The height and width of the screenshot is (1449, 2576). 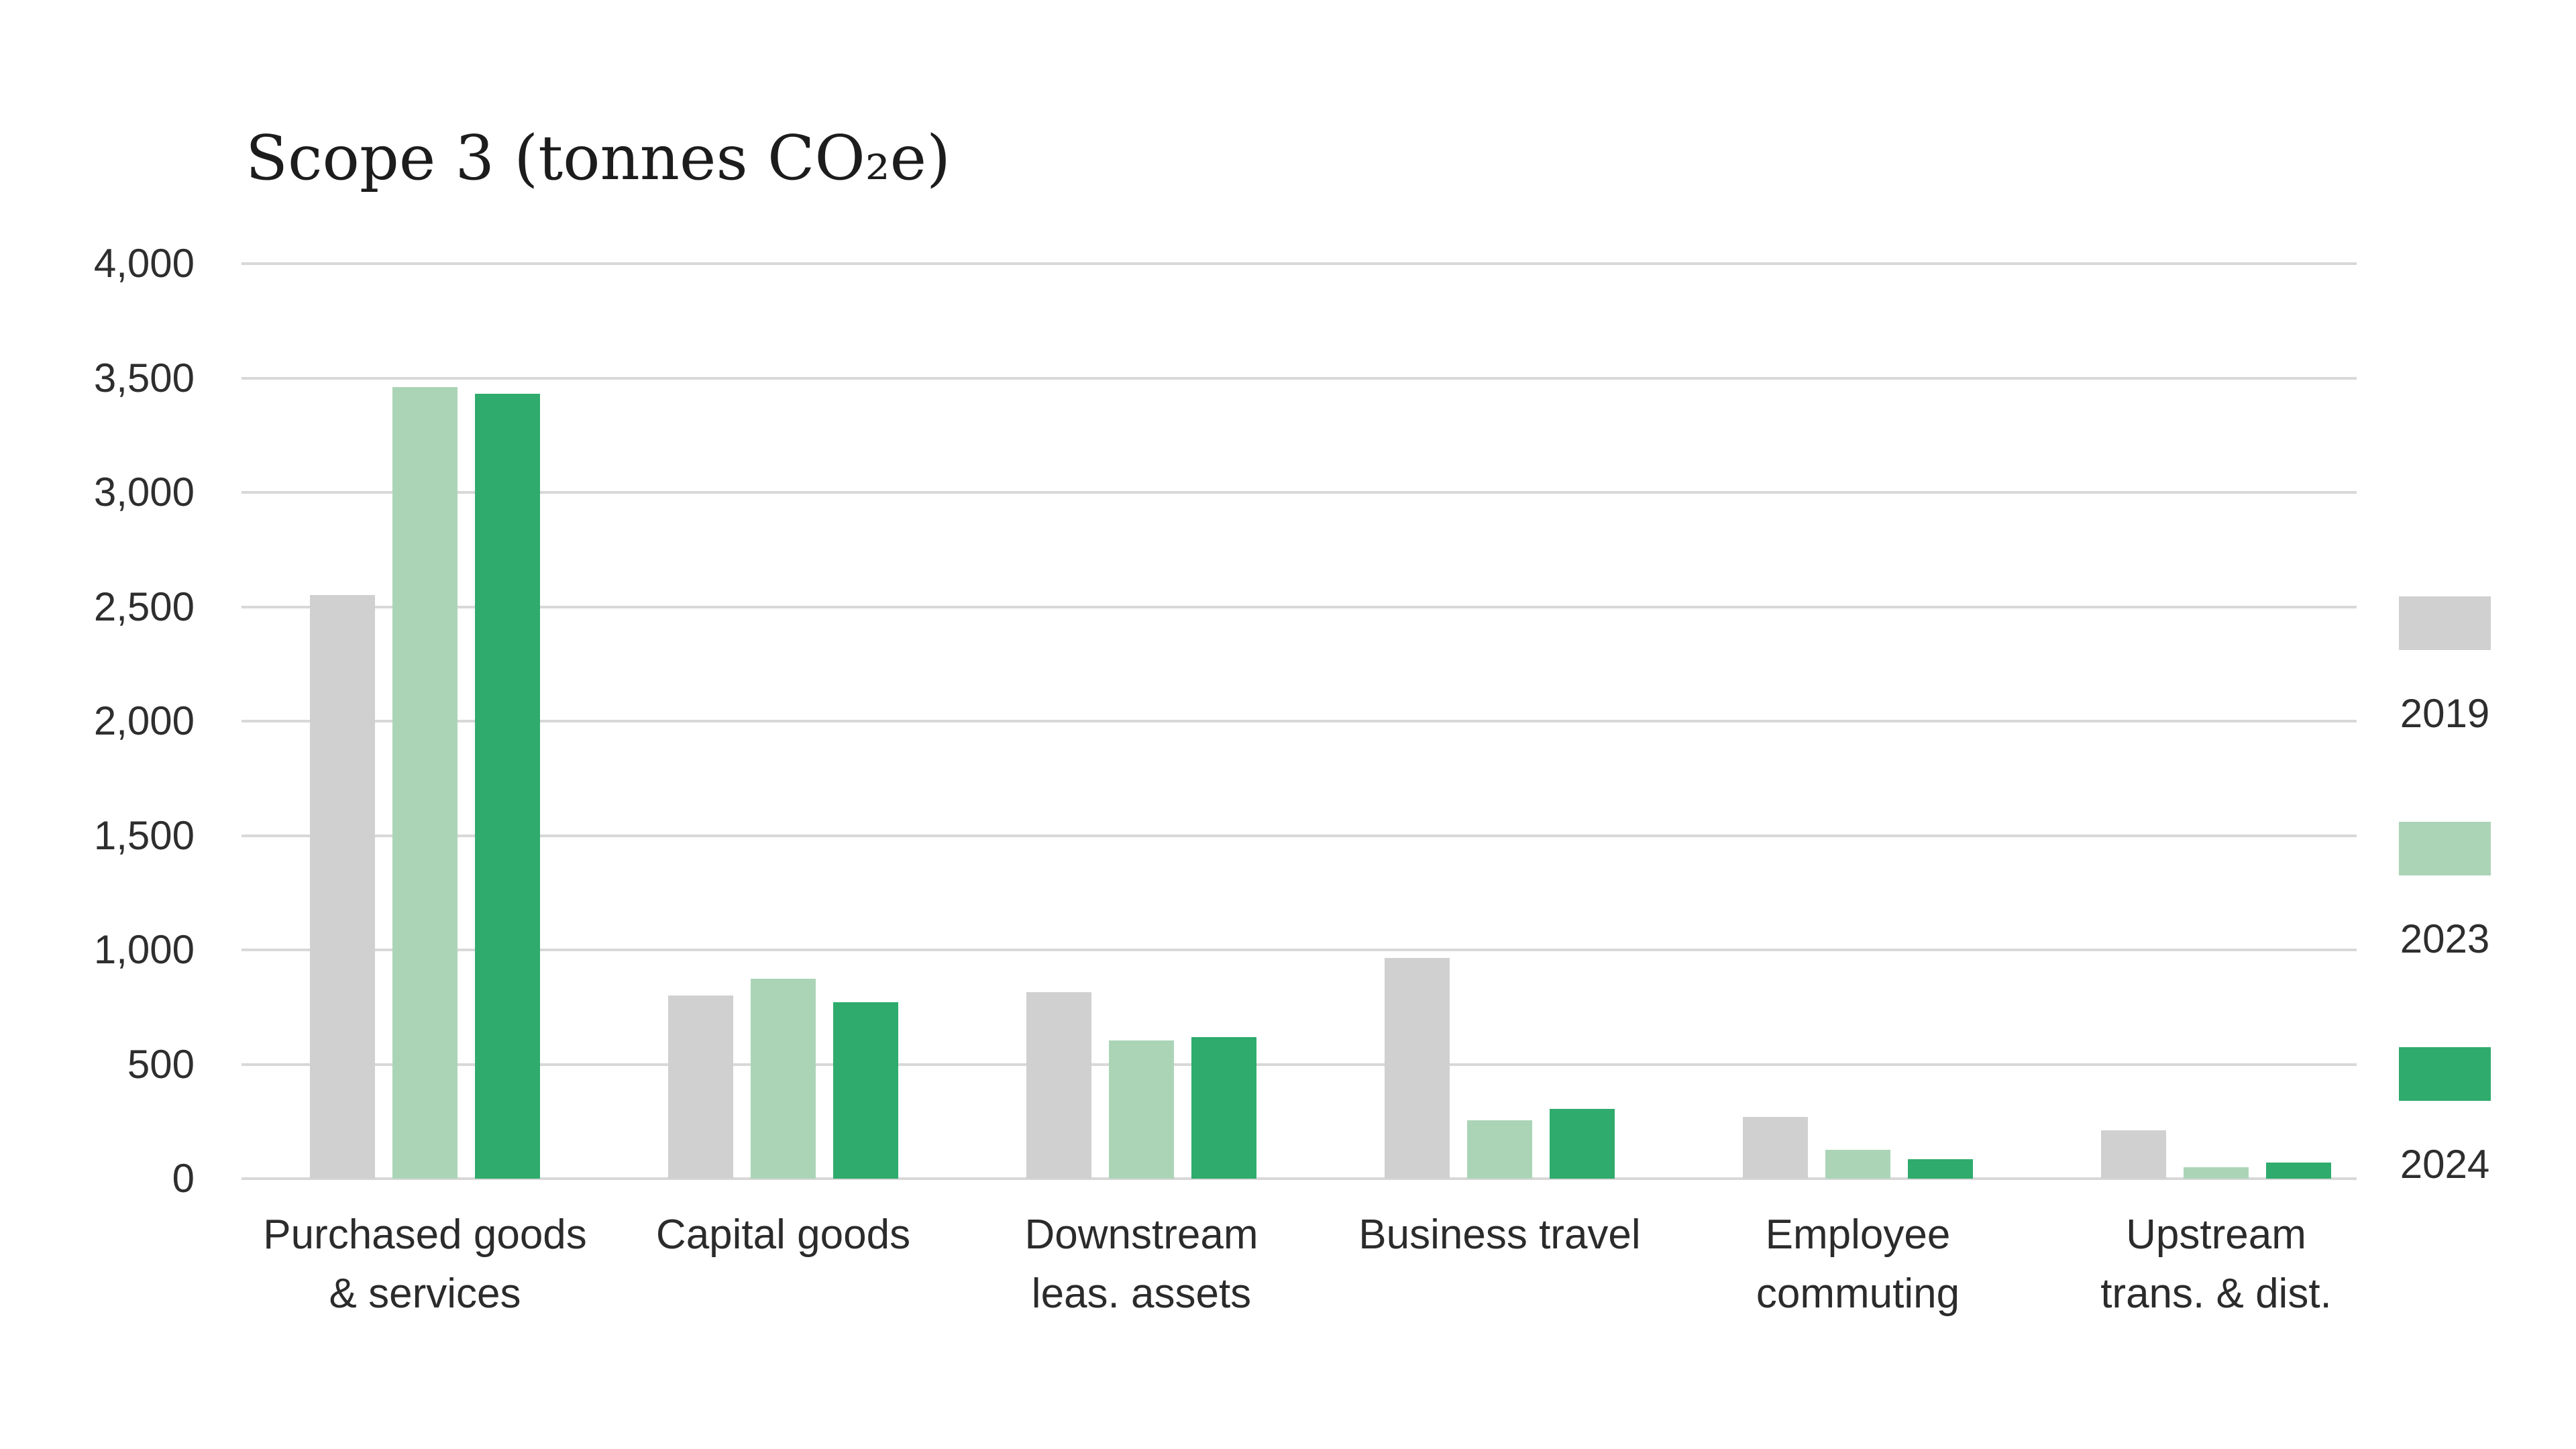 What do you see at coordinates (1223, 1107) in the screenshot?
I see `bar-2024-downstream-leas-assets` at bounding box center [1223, 1107].